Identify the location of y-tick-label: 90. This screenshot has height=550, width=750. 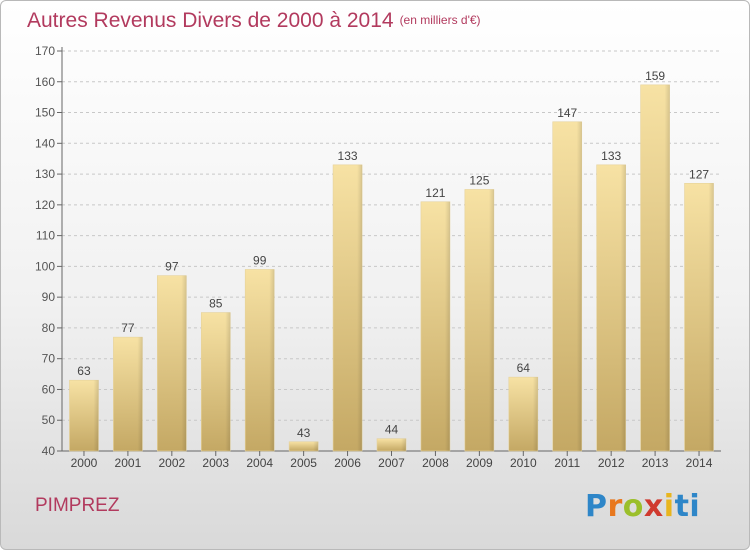
(49, 297).